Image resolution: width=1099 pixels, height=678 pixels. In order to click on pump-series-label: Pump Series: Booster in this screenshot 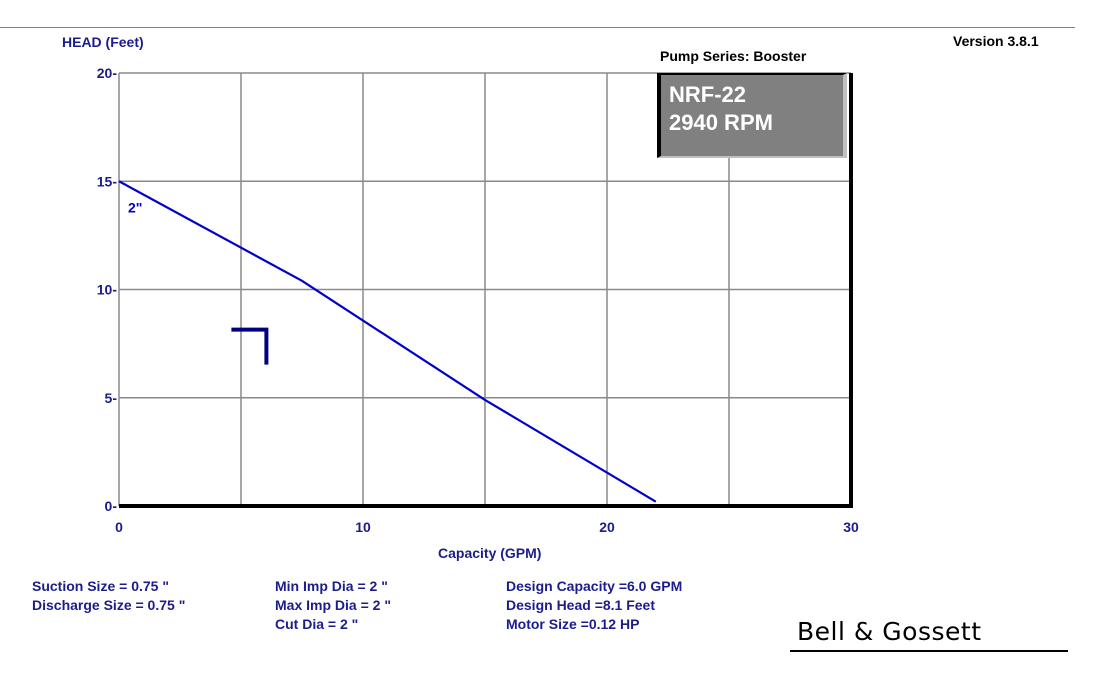, I will do `click(733, 56)`.